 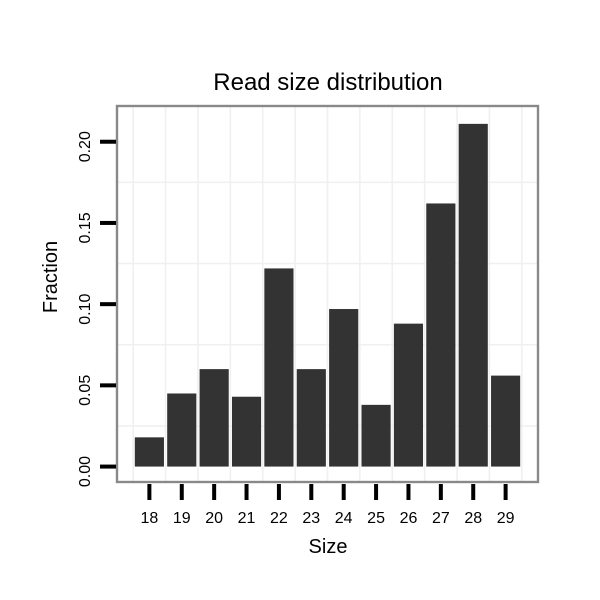 What do you see at coordinates (376, 518) in the screenshot?
I see `x-tick-label: 25` at bounding box center [376, 518].